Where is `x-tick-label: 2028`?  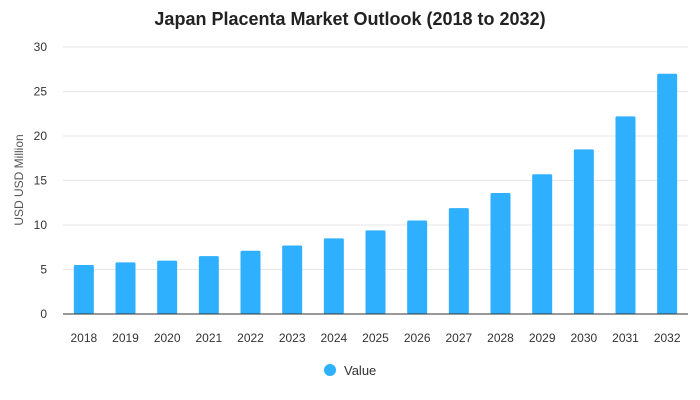
x-tick-label: 2028 is located at coordinates (500, 338).